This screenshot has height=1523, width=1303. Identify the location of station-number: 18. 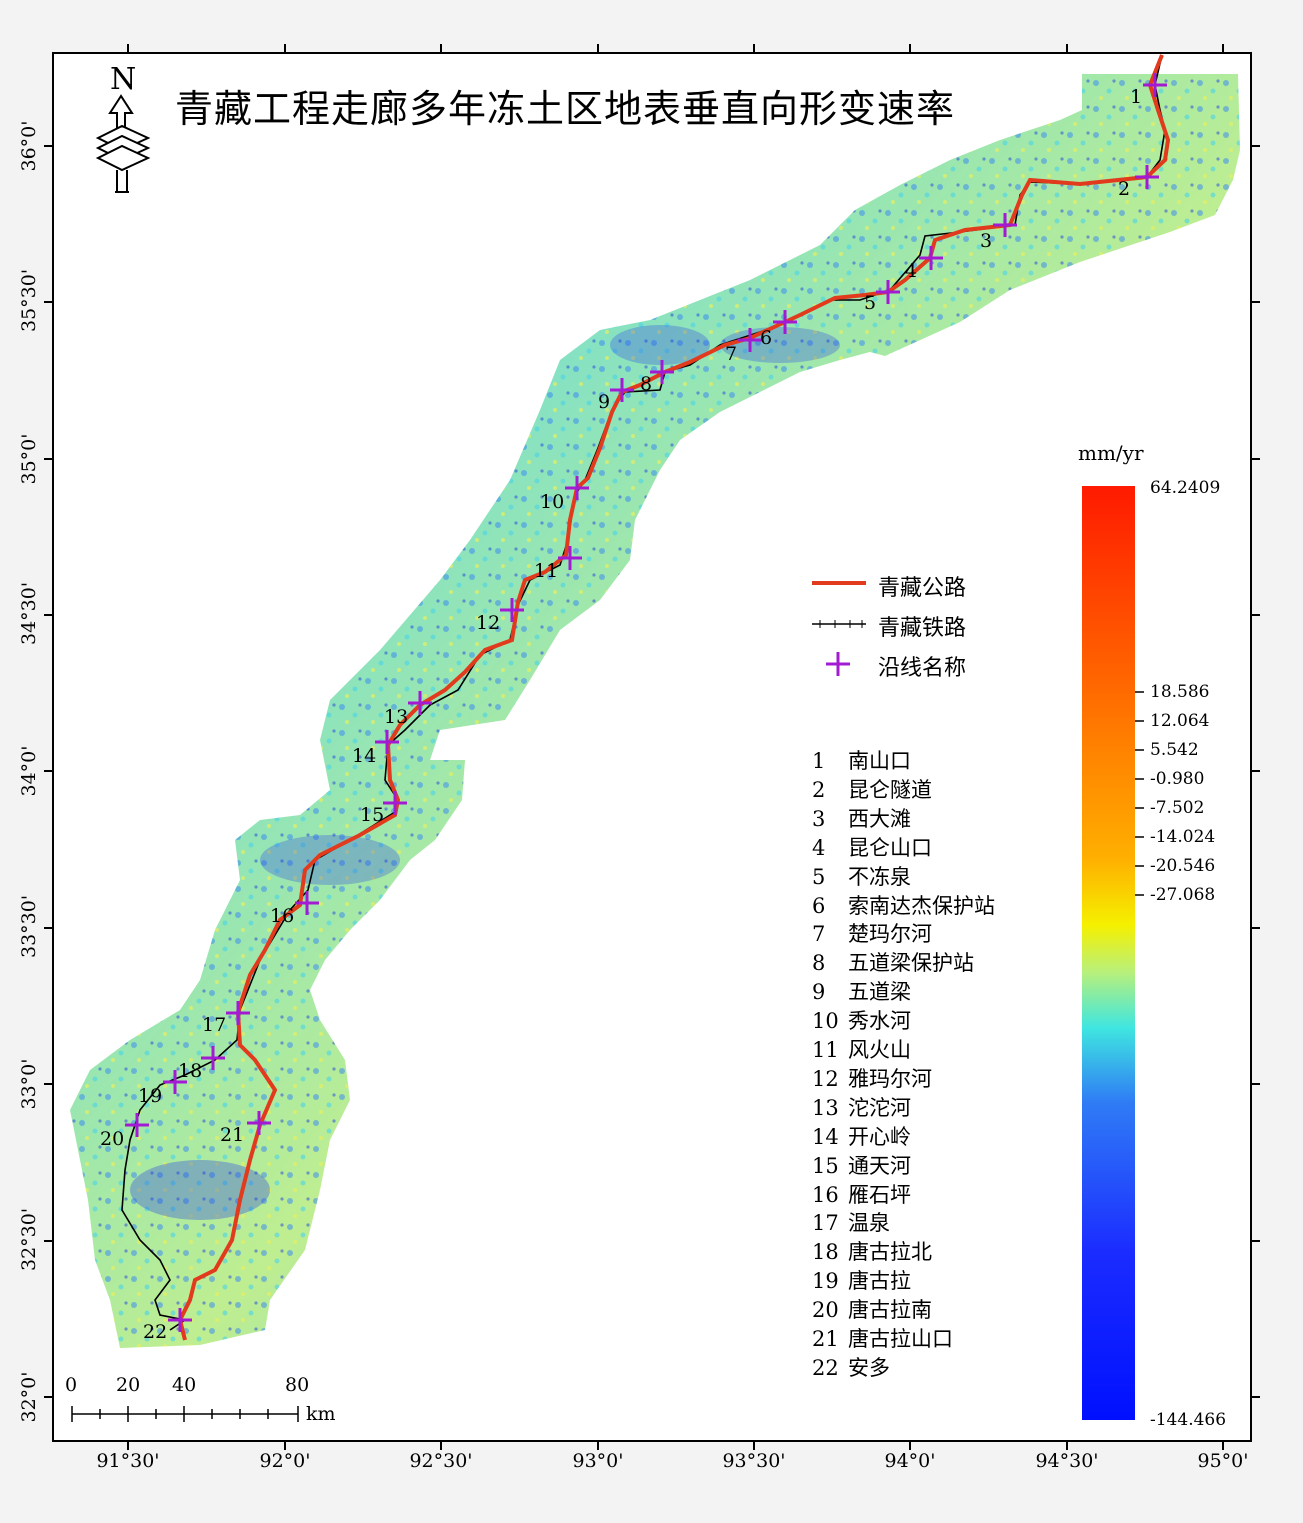
(825, 1252).